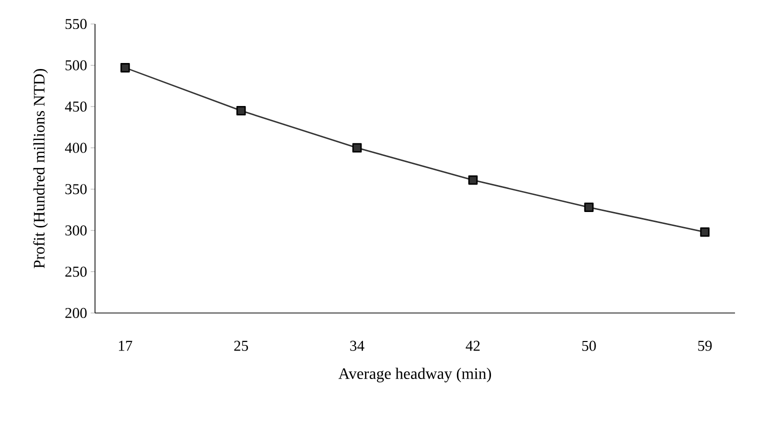 This screenshot has height=428, width=763. I want to click on y-tick-label: 400, so click(76, 147).